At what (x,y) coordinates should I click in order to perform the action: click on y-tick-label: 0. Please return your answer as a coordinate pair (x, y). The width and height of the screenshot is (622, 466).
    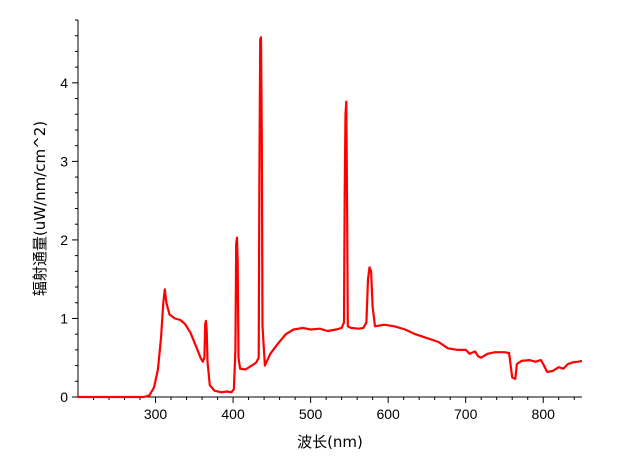
    Looking at the image, I should click on (64, 397).